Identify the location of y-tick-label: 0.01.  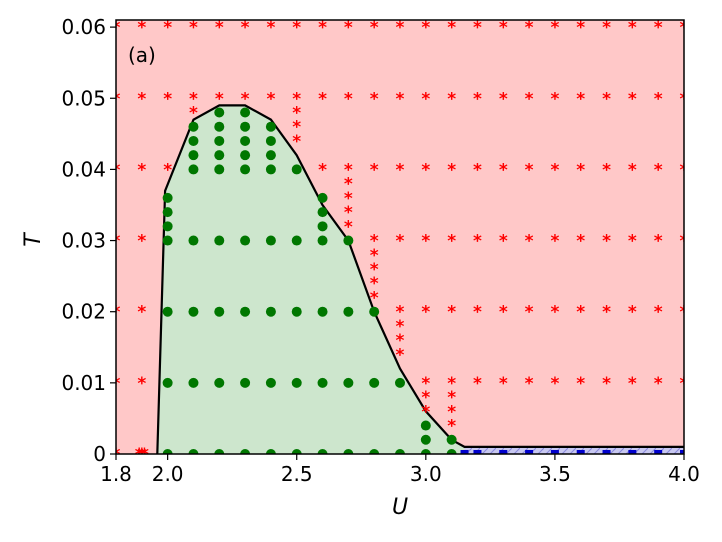
(83, 383).